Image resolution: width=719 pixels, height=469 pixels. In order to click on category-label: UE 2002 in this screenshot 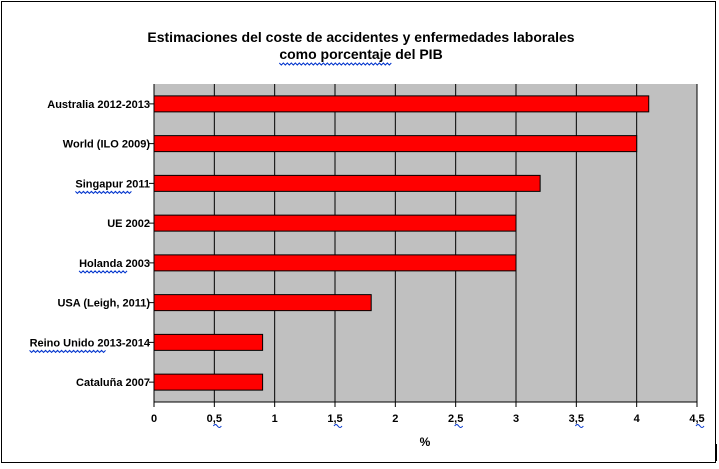, I will do `click(128, 224)`.